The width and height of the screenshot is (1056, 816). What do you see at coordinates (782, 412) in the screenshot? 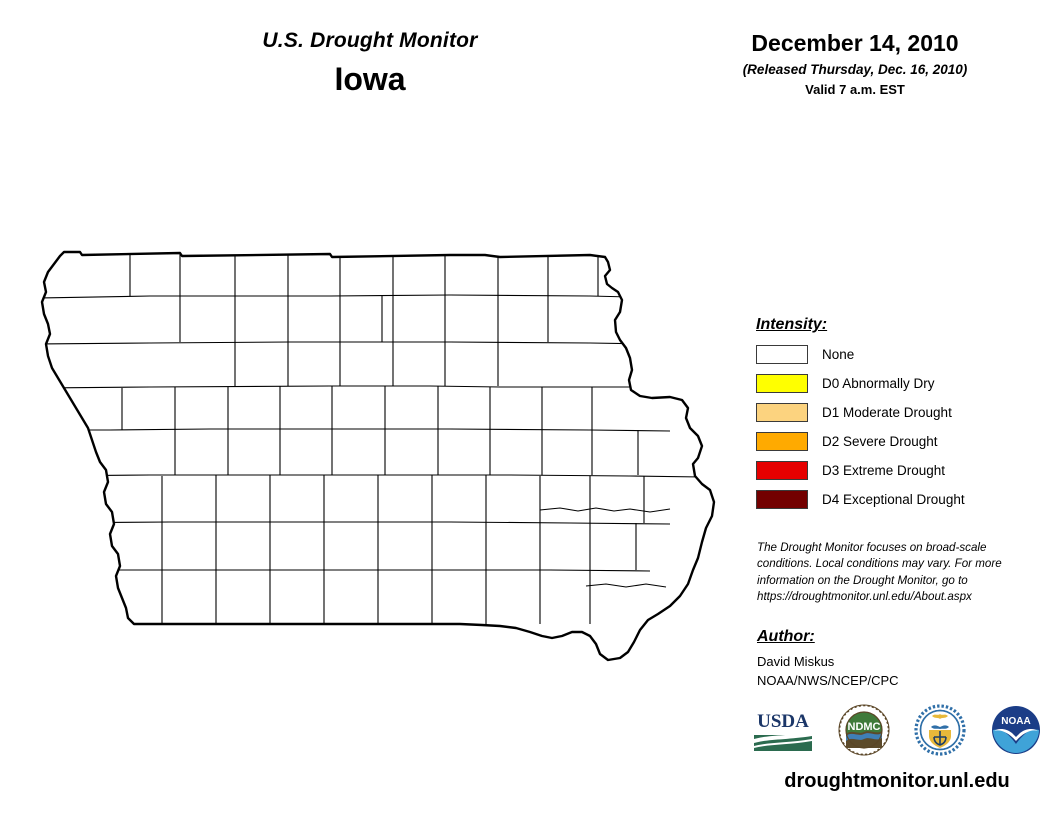
I see `legend-swatch-d1` at bounding box center [782, 412].